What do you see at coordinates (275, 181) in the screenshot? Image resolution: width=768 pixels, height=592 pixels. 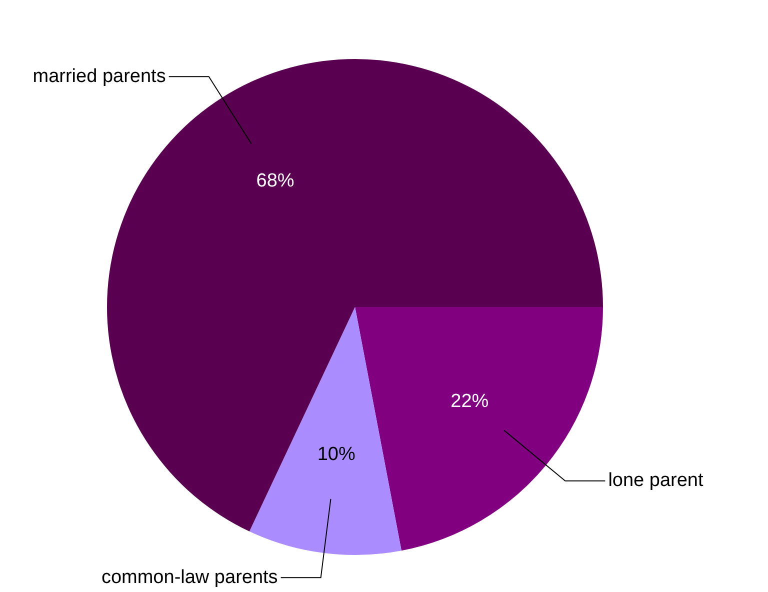 I see `data-label: 68%` at bounding box center [275, 181].